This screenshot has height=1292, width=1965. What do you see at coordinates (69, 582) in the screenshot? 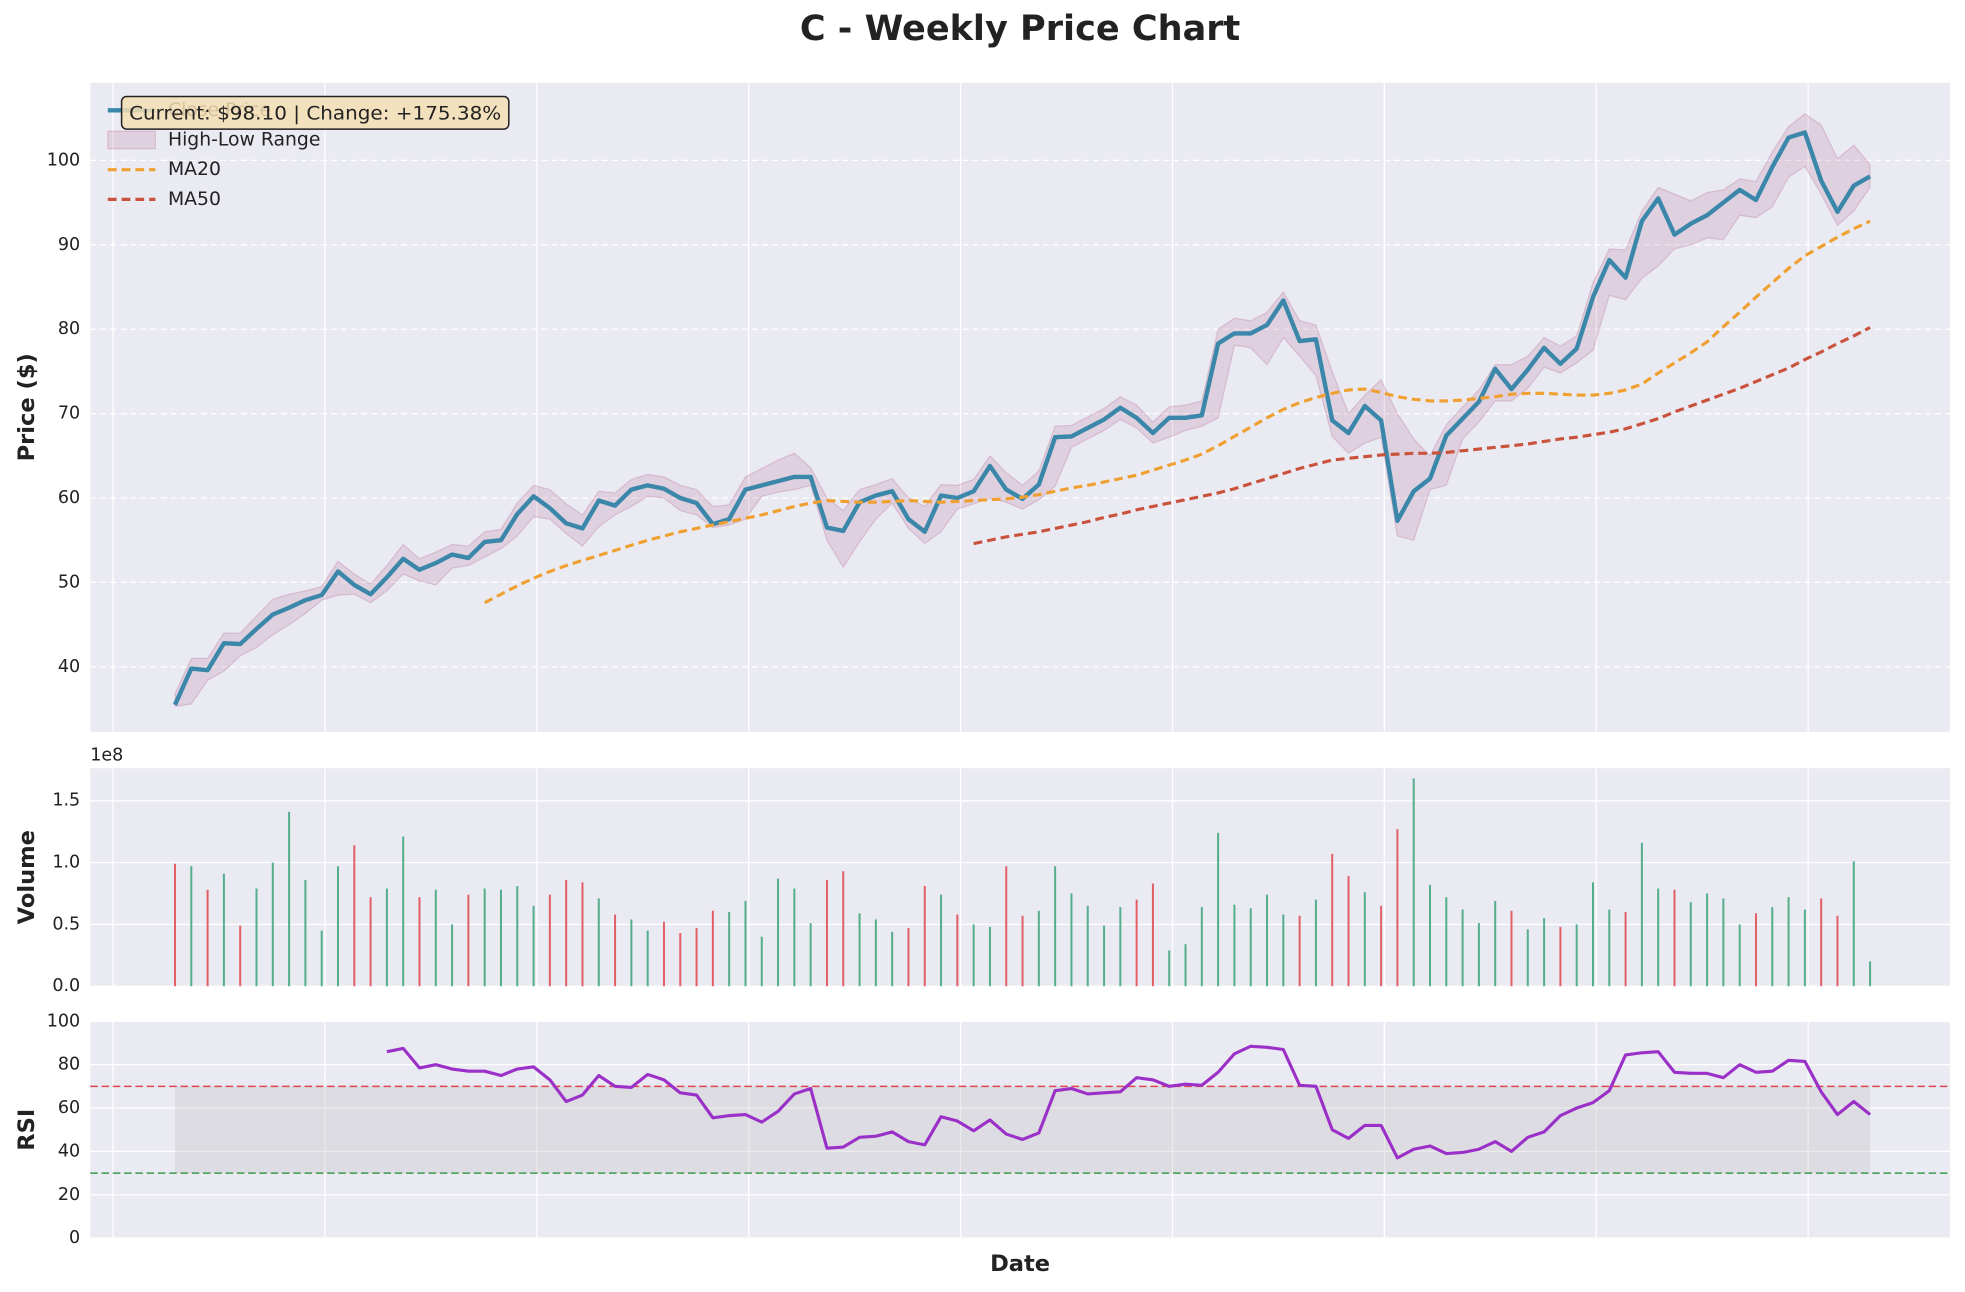
I see `y-tick-label: 50` at bounding box center [69, 582].